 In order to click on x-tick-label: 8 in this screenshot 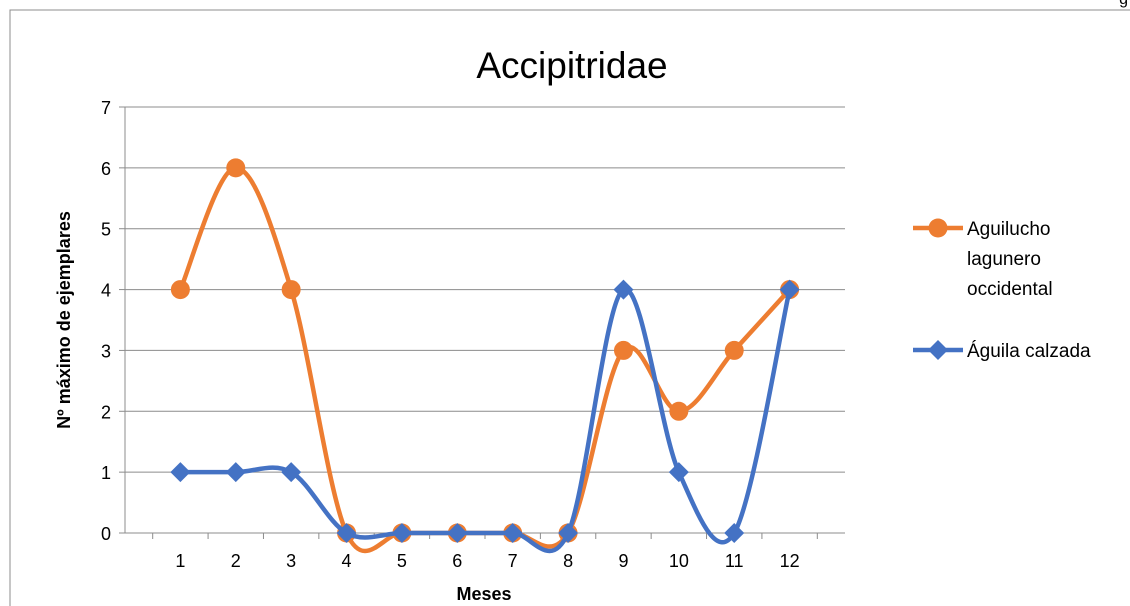, I will do `click(568, 561)`.